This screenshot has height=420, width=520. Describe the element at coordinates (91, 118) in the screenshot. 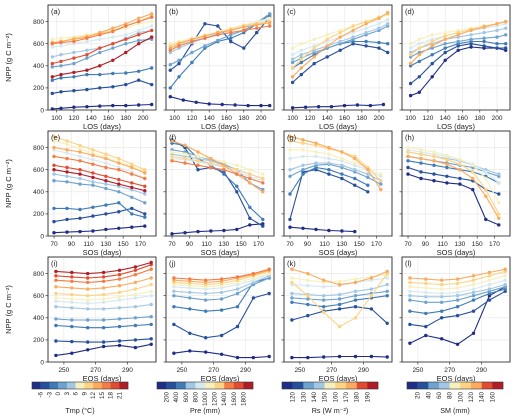

I see `x-tick-label: 140` at that location.